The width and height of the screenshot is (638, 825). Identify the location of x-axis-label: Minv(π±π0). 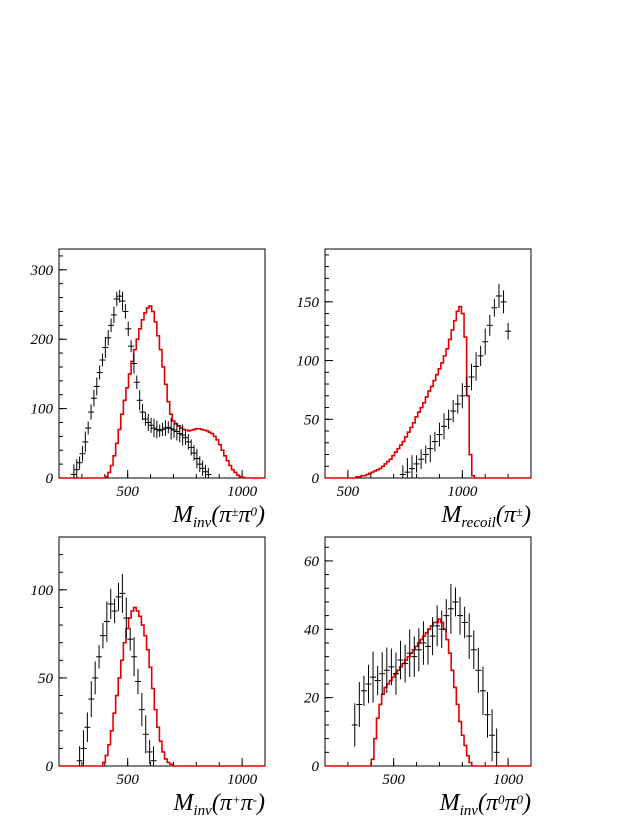
(218, 516).